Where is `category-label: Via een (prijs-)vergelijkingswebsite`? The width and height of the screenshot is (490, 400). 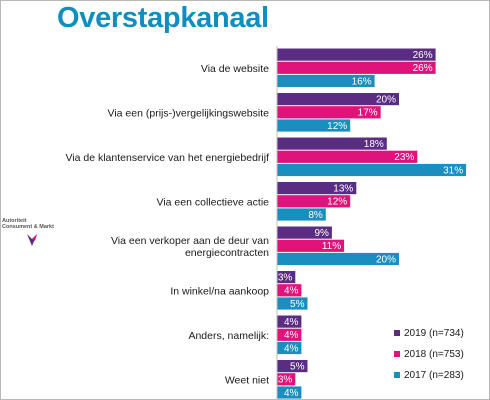 category-label: Via een (prijs-)vergelijkingswebsite is located at coordinates (189, 113).